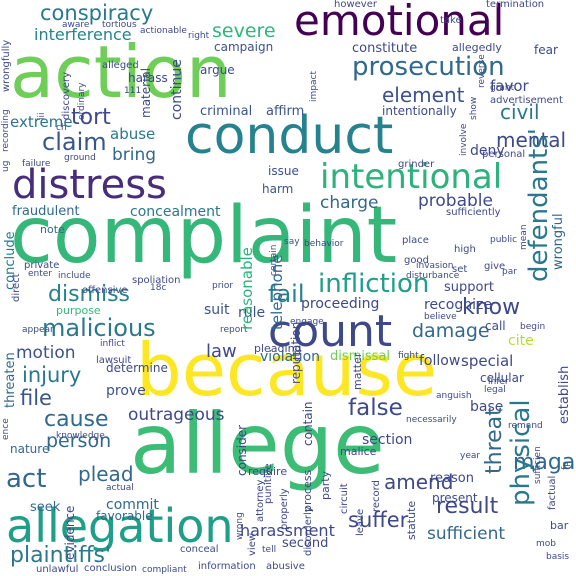 The image size is (576, 576). I want to click on word-special: special, so click(487, 361).